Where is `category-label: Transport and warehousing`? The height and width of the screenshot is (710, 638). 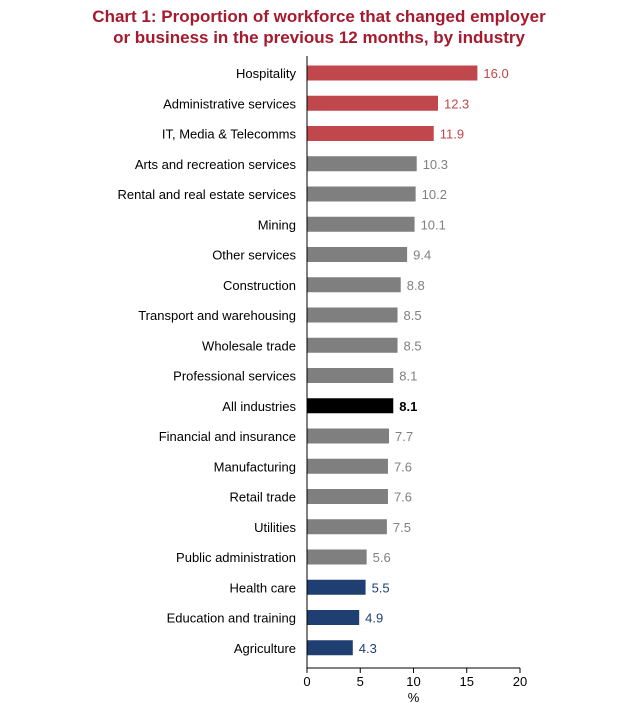 category-label: Transport and warehousing is located at coordinates (217, 315).